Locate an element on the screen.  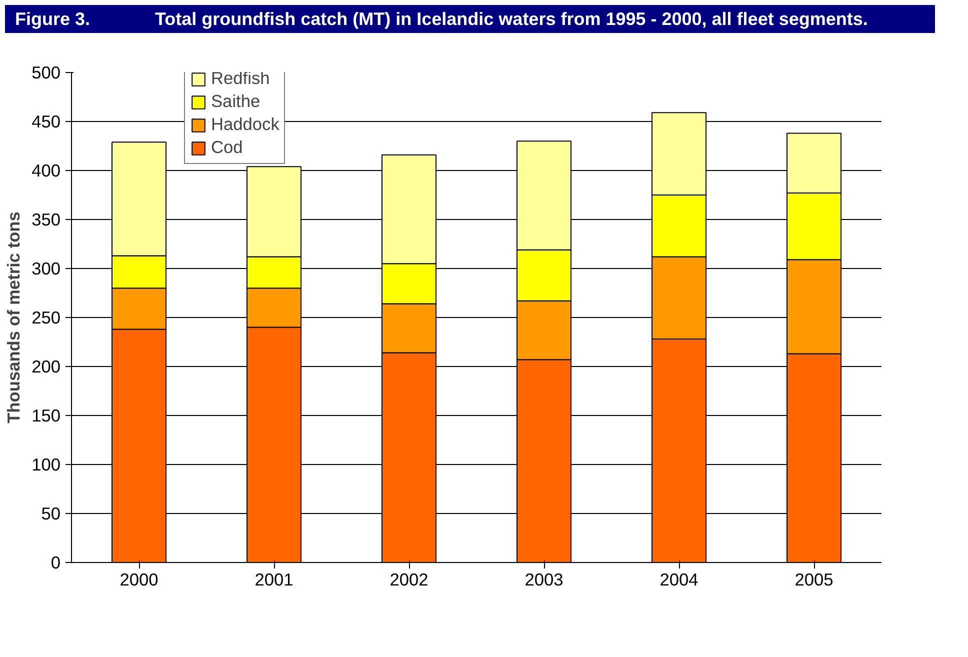
legend-label: Haddock is located at coordinates (245, 124).